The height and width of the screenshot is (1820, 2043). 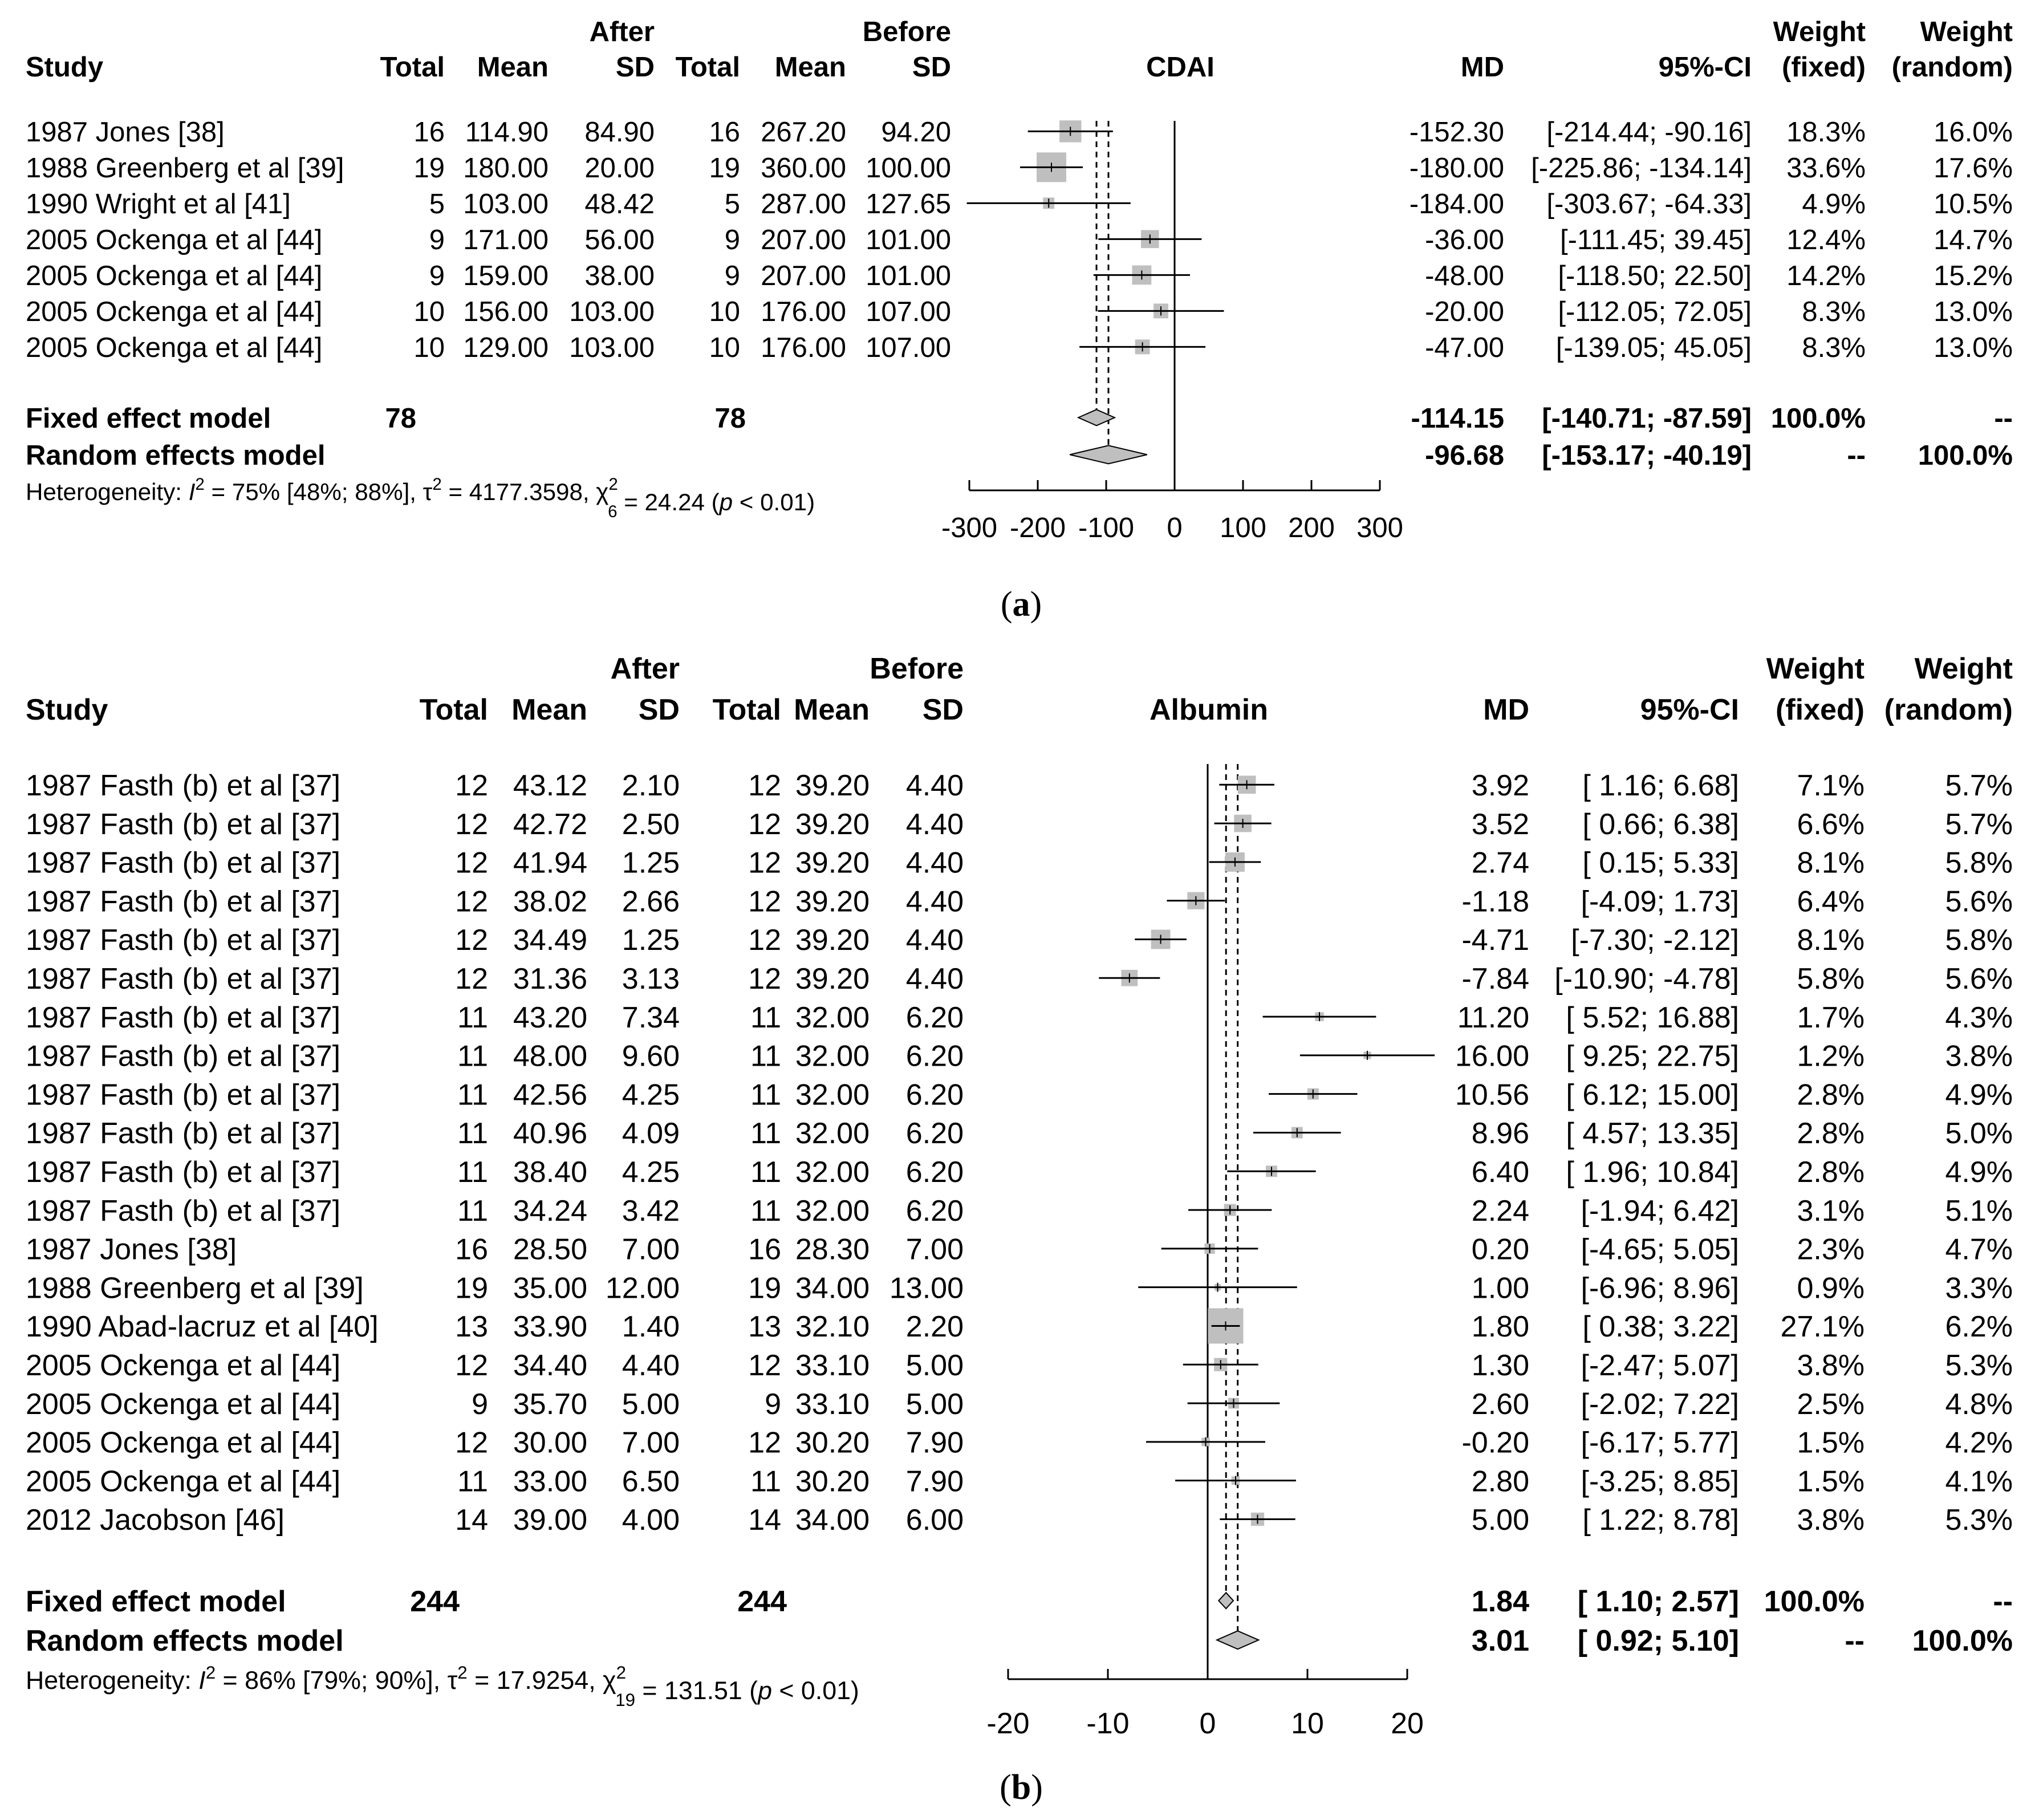 I want to click on study-md: 8.96, so click(x=1501, y=1133).